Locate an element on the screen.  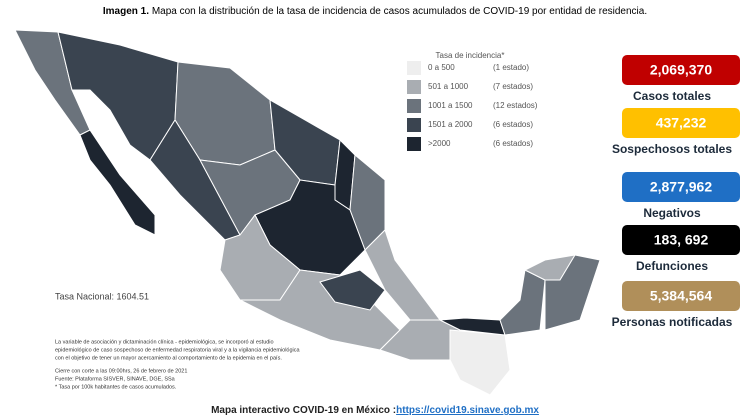
stat-value: 5,384,564 is located at coordinates (681, 296).